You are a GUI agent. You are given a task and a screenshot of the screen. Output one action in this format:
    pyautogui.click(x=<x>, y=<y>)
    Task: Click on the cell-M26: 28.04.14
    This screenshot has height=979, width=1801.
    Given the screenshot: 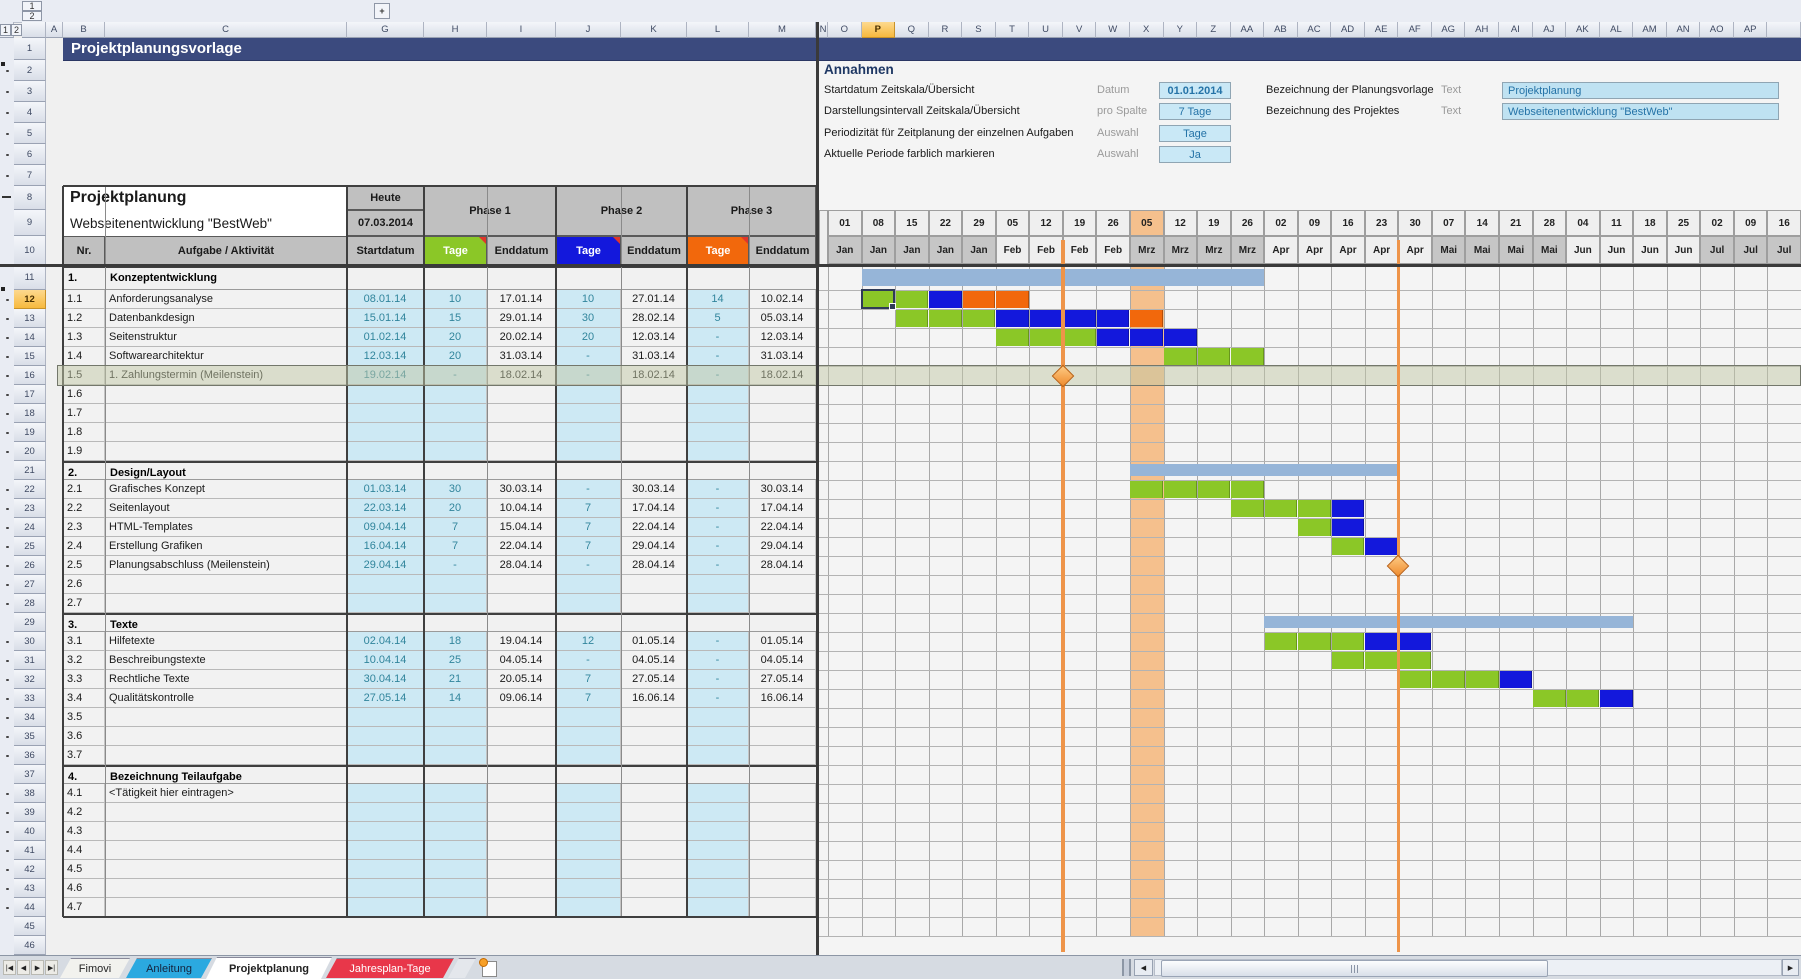 What is the action you would take?
    pyautogui.click(x=782, y=565)
    